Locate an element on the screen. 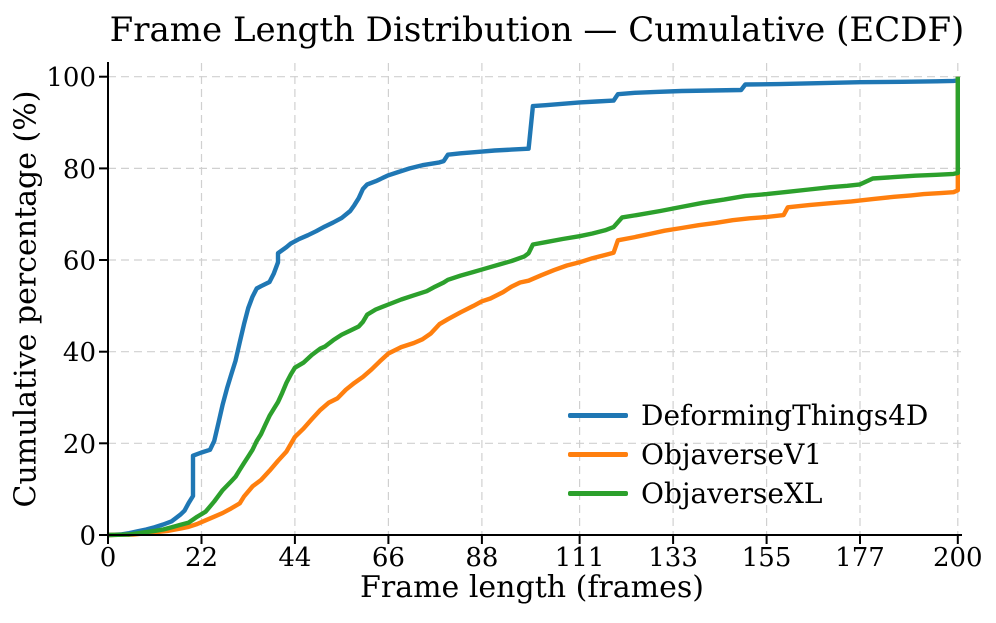 This screenshot has height=623, width=996. y-tick-label-40: 40 is located at coordinates (79, 353).